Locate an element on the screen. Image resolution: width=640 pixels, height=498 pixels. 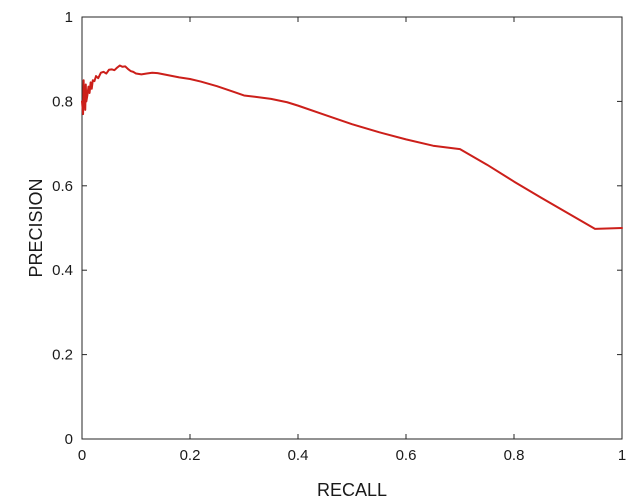
y-tick-label: 0.2 is located at coordinates (62, 355).